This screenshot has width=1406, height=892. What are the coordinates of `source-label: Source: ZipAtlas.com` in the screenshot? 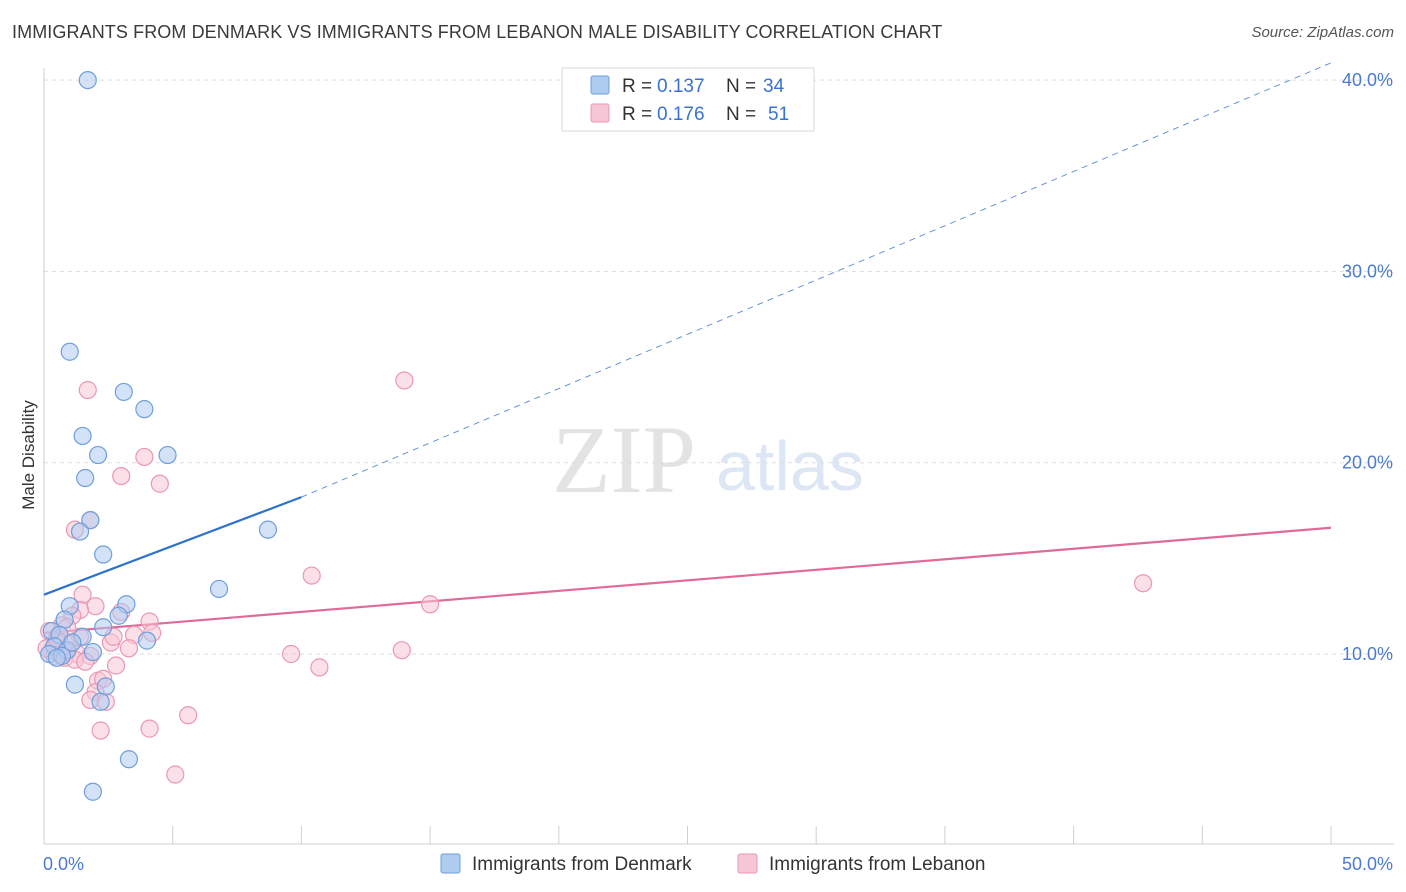 It's located at (1322, 32).